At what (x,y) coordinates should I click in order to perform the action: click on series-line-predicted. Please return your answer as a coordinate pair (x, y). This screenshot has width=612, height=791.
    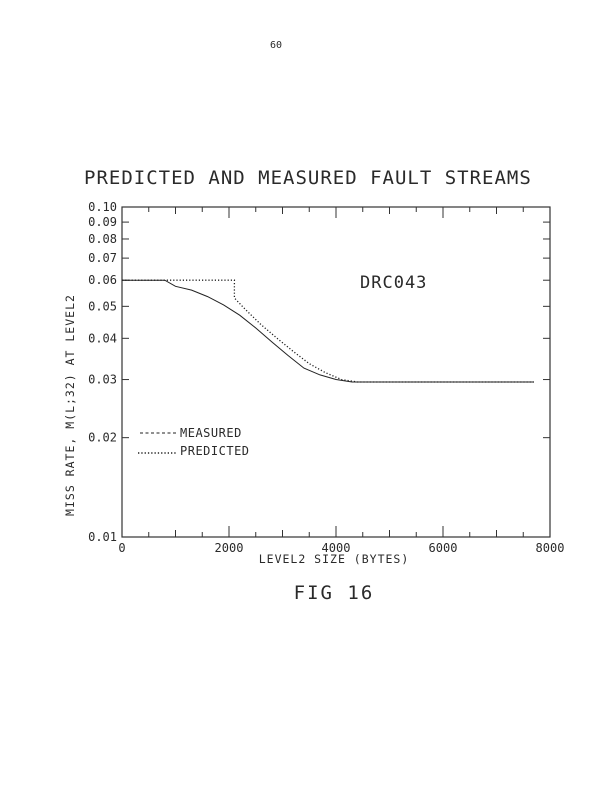
    Looking at the image, I should click on (328, 331).